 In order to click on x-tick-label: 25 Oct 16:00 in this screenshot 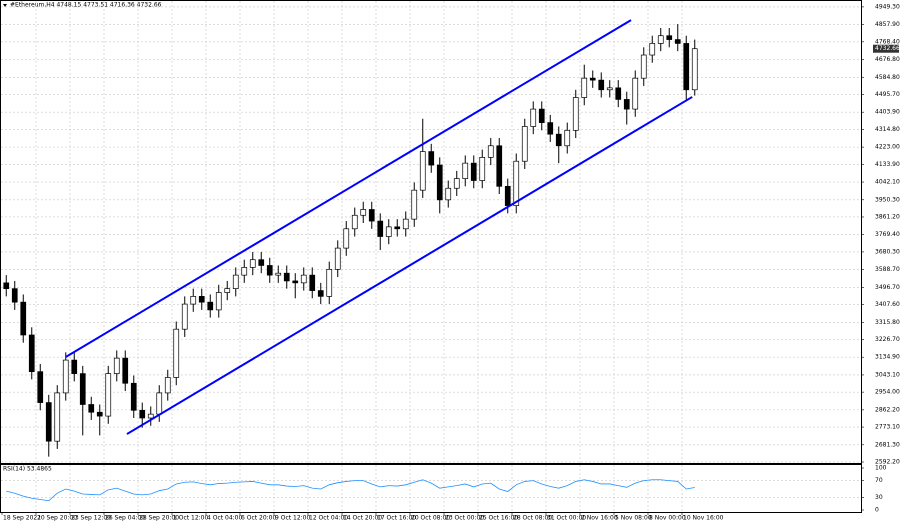, I will do `click(498, 518)`.